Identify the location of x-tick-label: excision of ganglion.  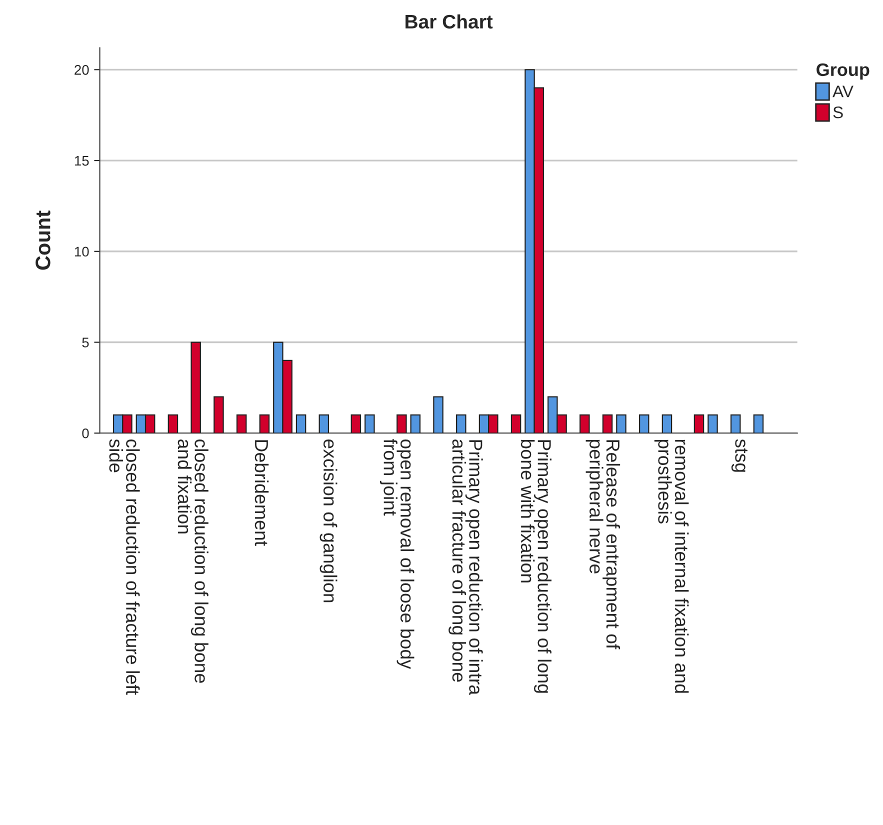
(329, 520).